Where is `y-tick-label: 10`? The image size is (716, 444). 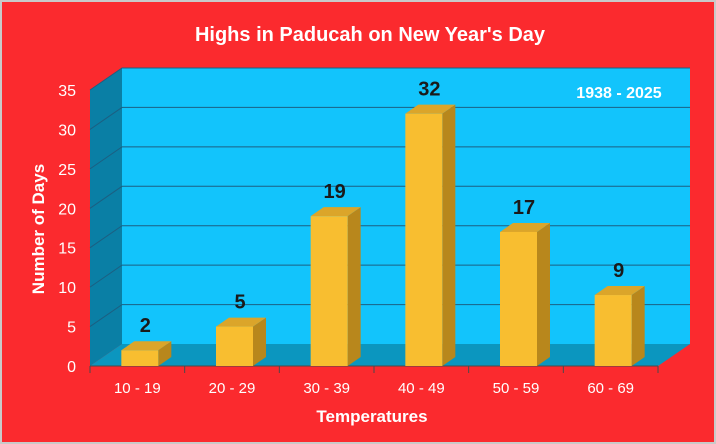 y-tick-label: 10 is located at coordinates (67, 288).